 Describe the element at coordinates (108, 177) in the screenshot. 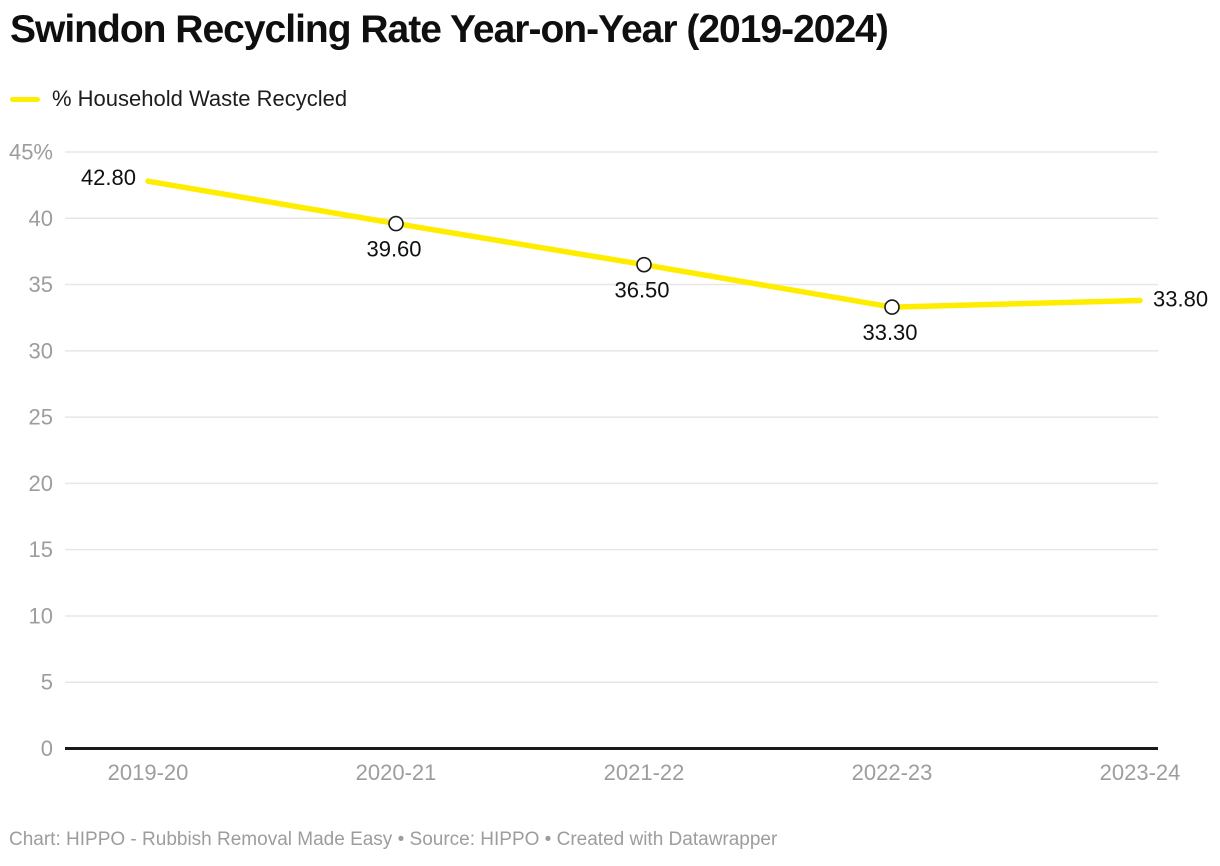

I see `data-value-label: 42.80` at that location.